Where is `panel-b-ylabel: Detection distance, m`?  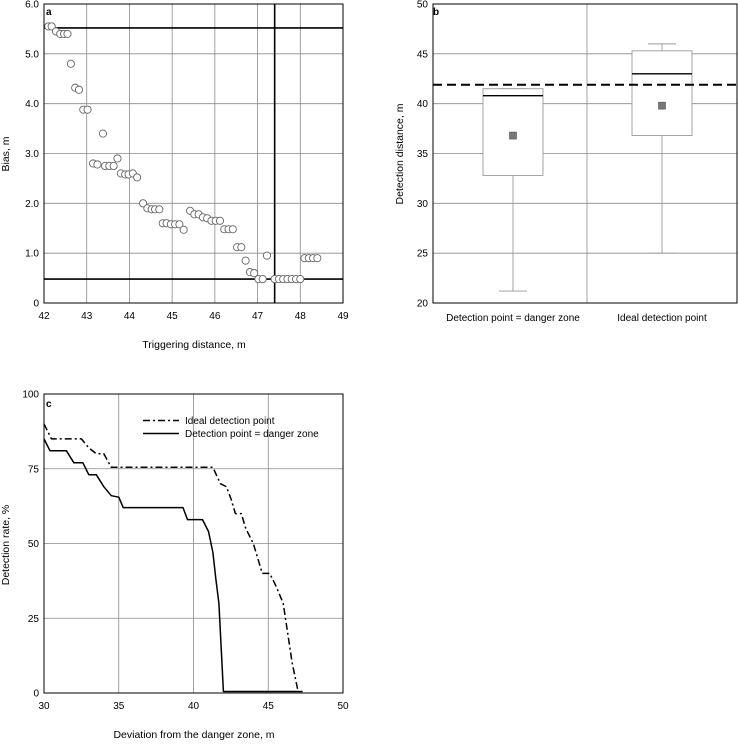 panel-b-ylabel: Detection distance, m is located at coordinates (400, 153).